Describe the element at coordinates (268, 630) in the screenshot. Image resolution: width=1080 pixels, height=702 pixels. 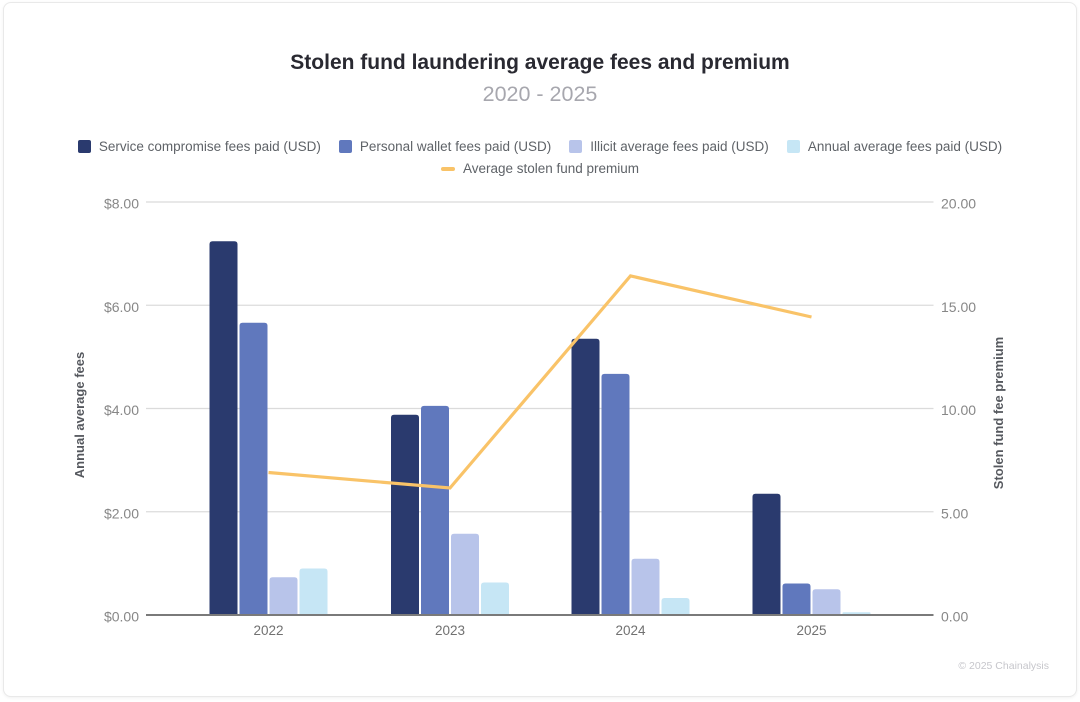
I see `svg-text: 2022` at that location.